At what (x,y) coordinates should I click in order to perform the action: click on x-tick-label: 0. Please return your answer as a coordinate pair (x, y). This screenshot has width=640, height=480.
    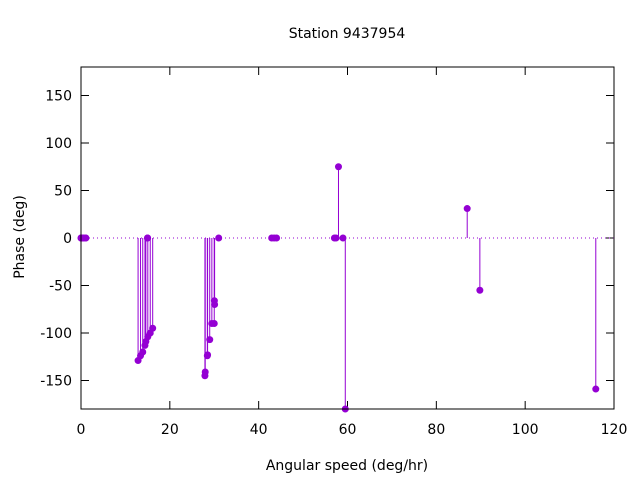
    Looking at the image, I should click on (81, 430).